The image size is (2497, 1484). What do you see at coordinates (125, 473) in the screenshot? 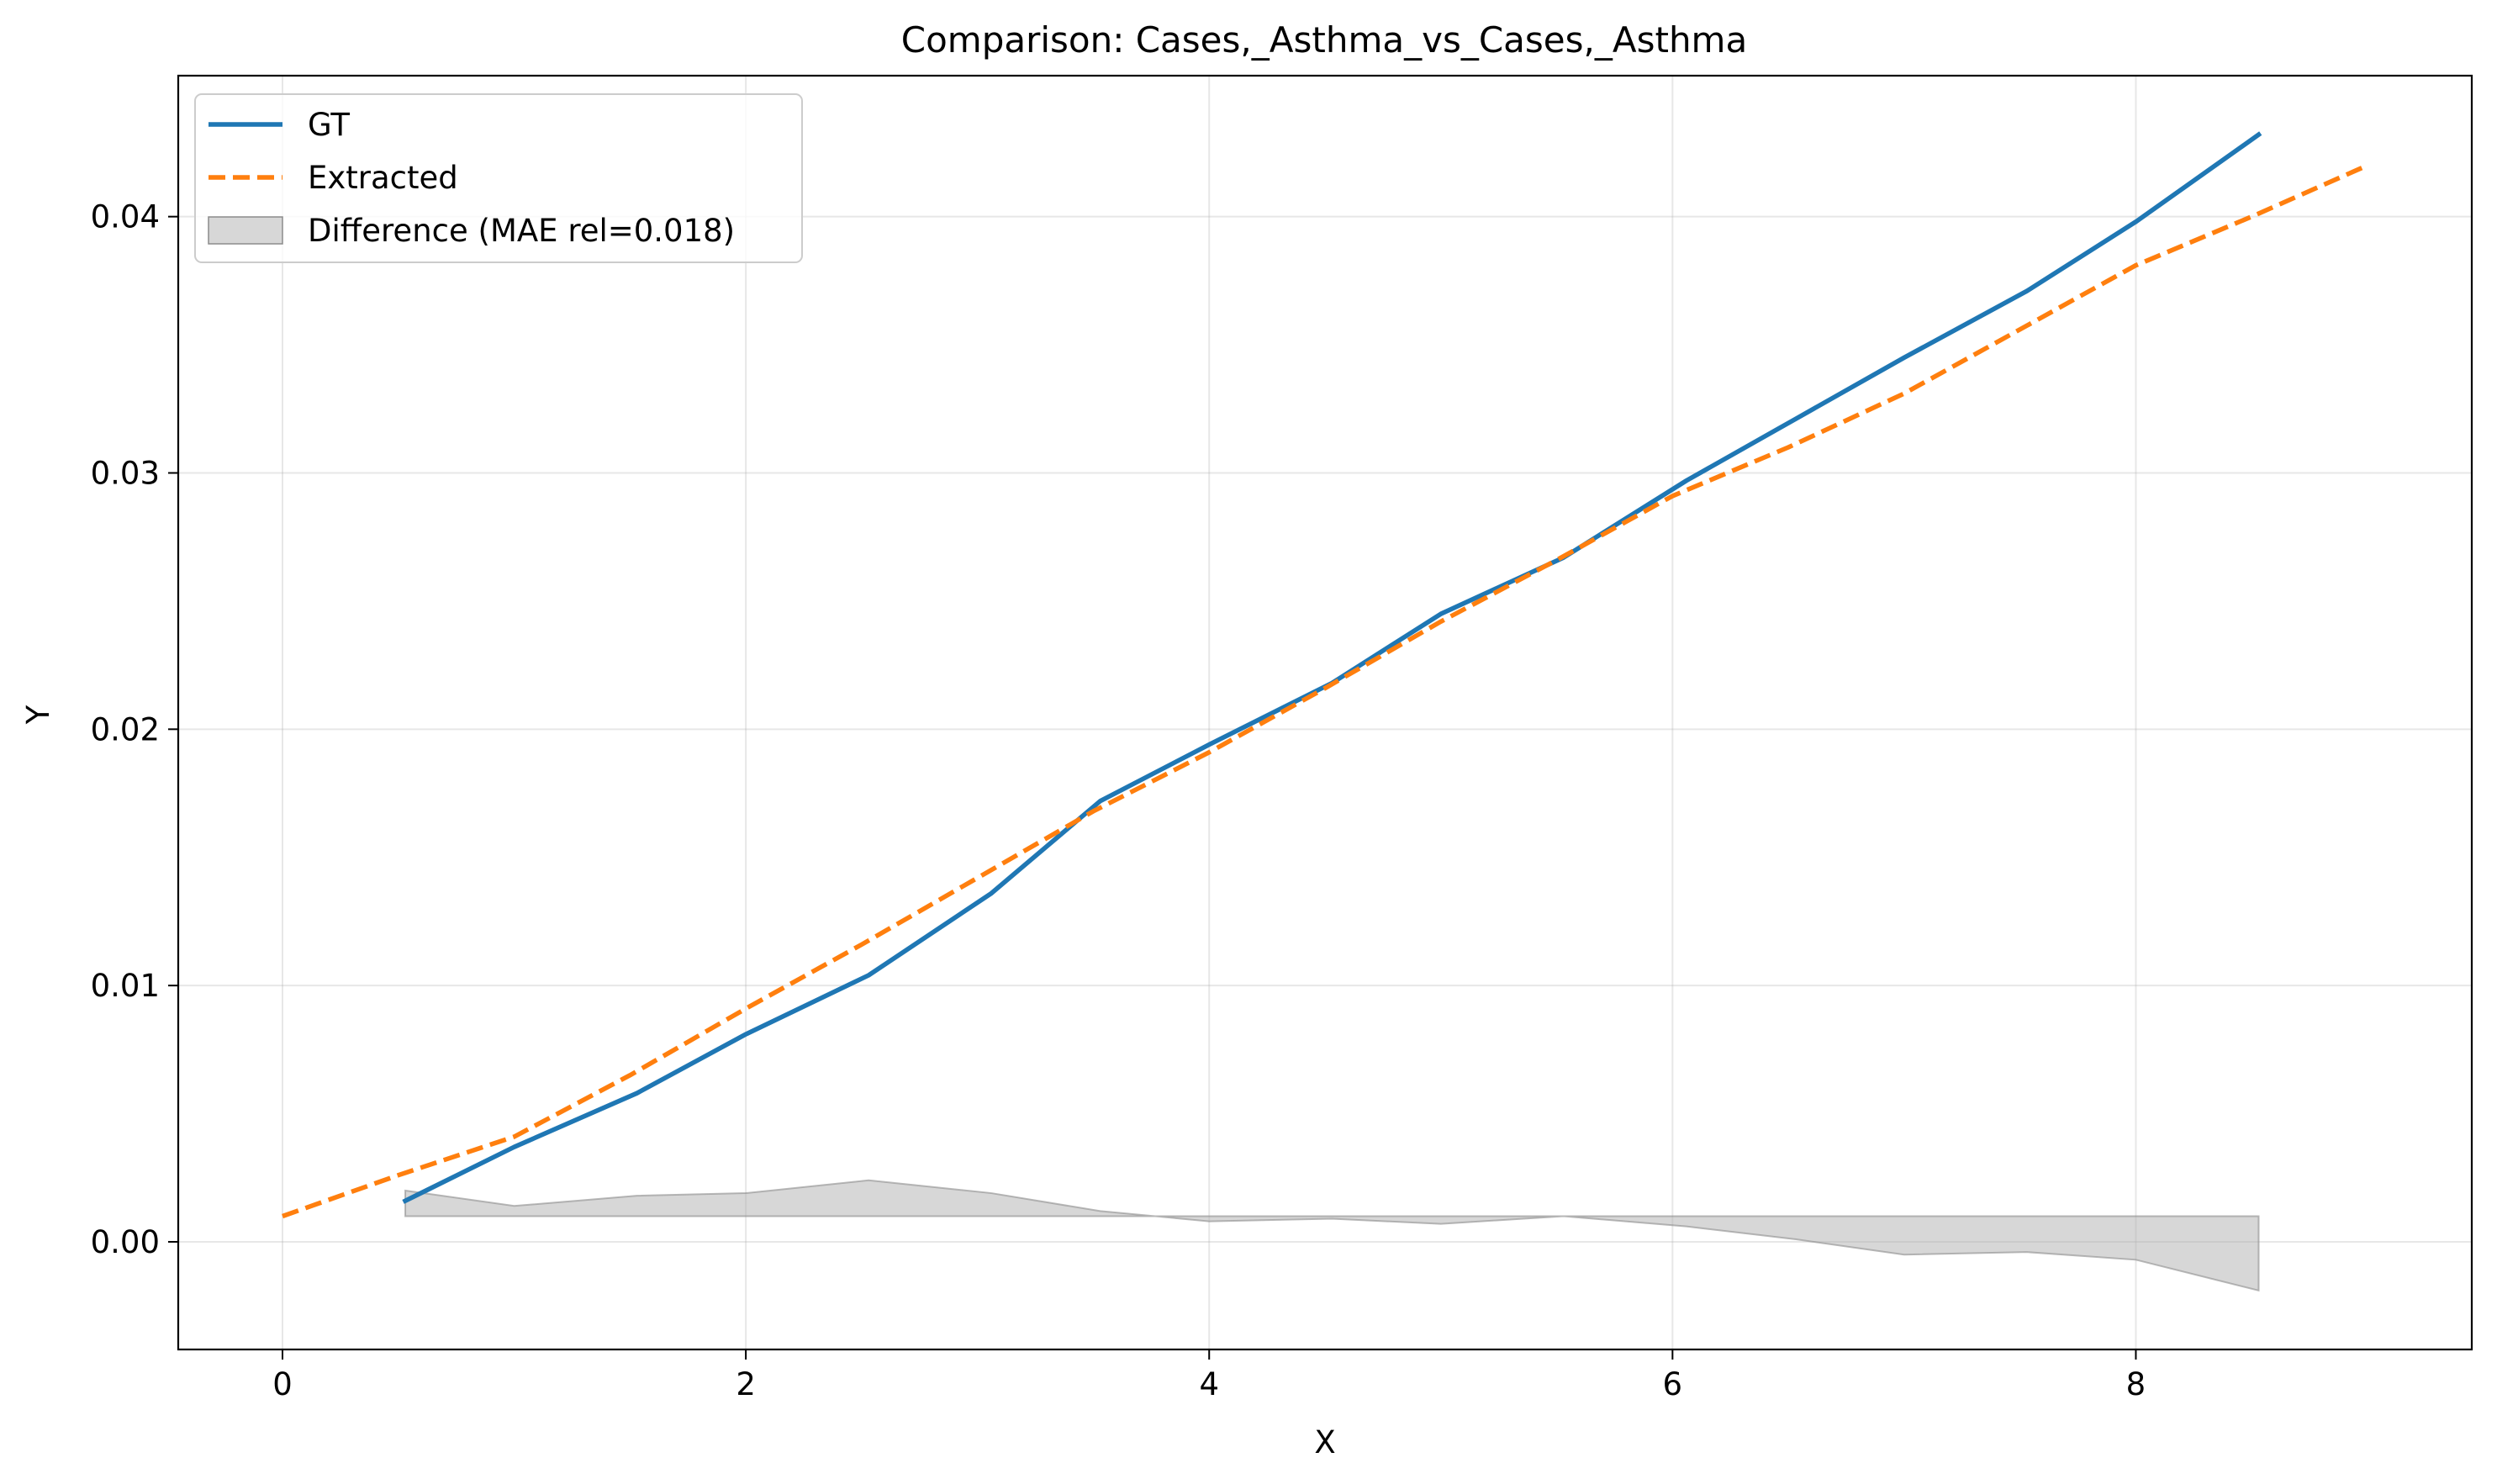
I see `y-tick-label: 0.03` at bounding box center [125, 473].